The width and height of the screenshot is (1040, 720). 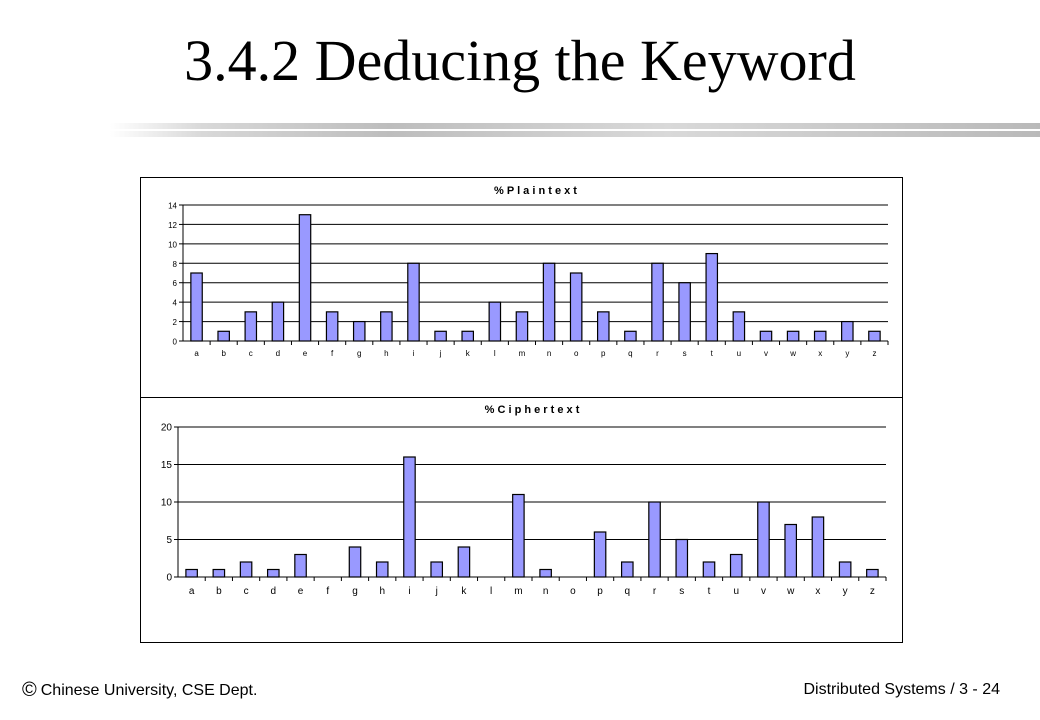 I want to click on y-tick-label: 6, so click(x=175, y=283).